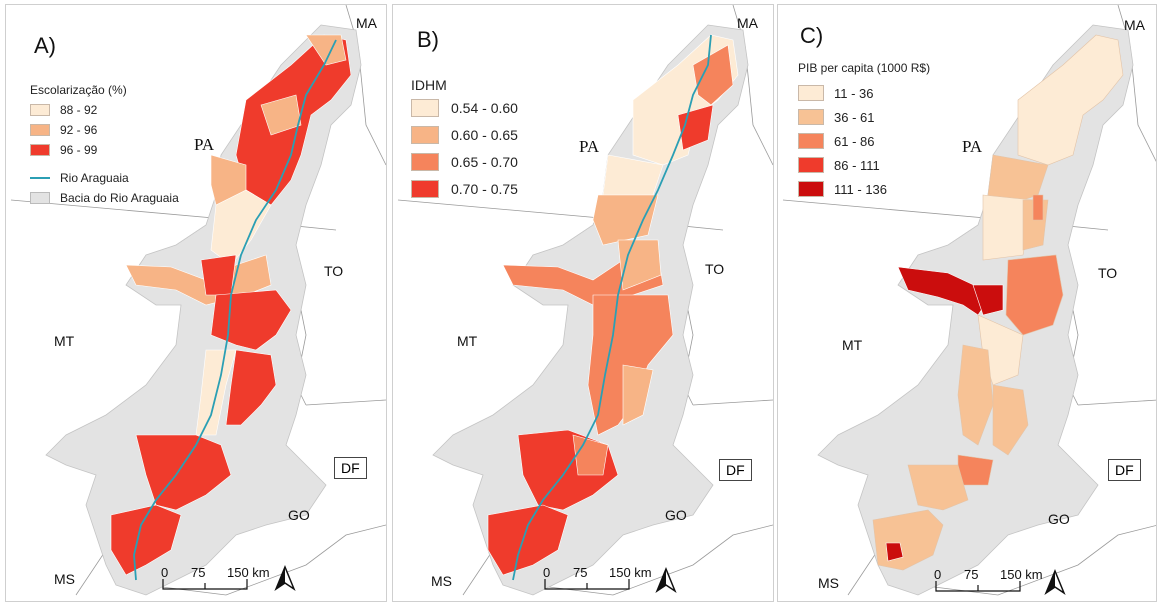 Image resolution: width=1162 pixels, height=608 pixels. What do you see at coordinates (204, 144) in the screenshot?
I see `state-label-pa: PA` at bounding box center [204, 144].